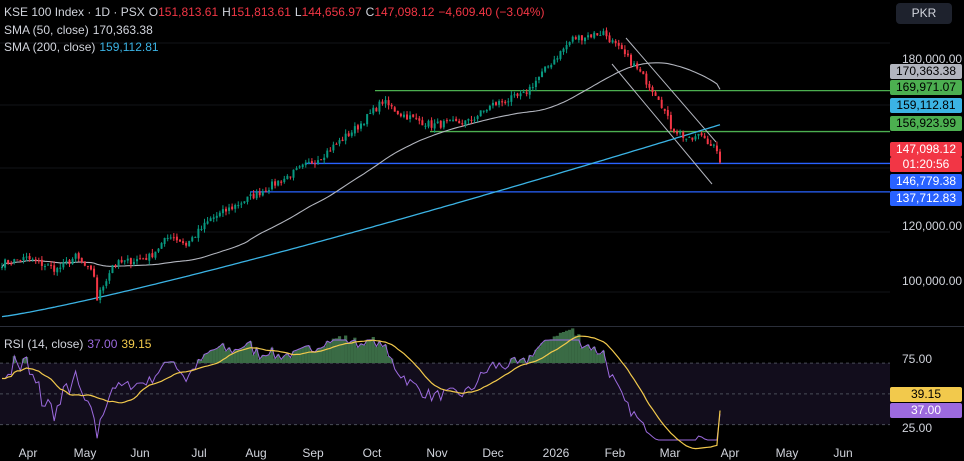 Image resolution: width=964 pixels, height=461 pixels. Describe the element at coordinates (730, 453) in the screenshot. I see `x-tick: Apr` at that location.